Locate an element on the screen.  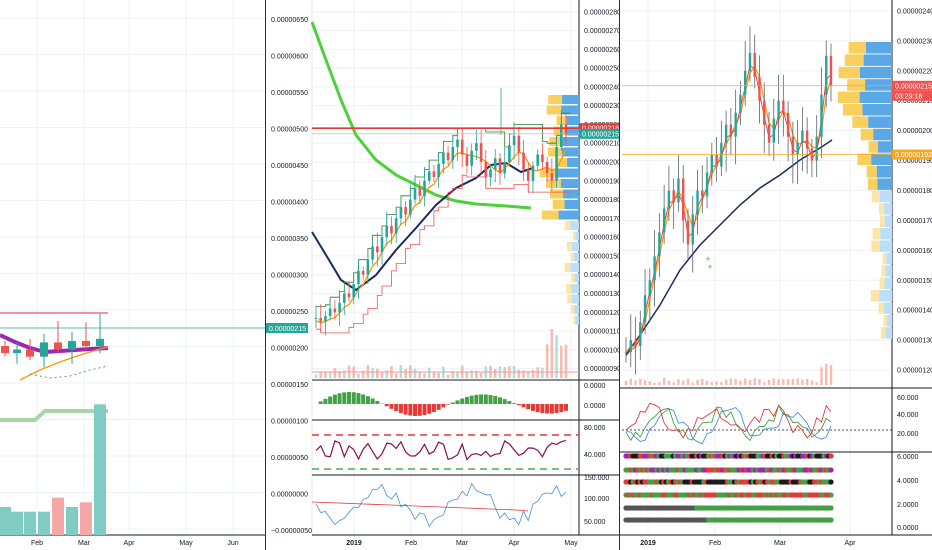
price-axis-label: 0.00000300 is located at coordinates (289, 276).